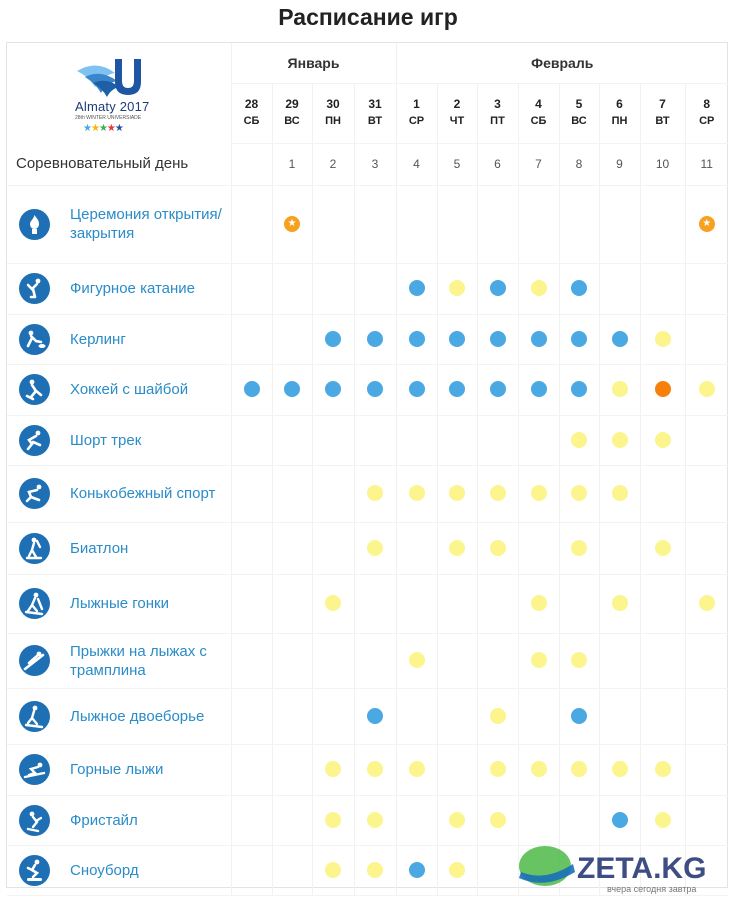  I want to click on date-number: 3, so click(497, 104).